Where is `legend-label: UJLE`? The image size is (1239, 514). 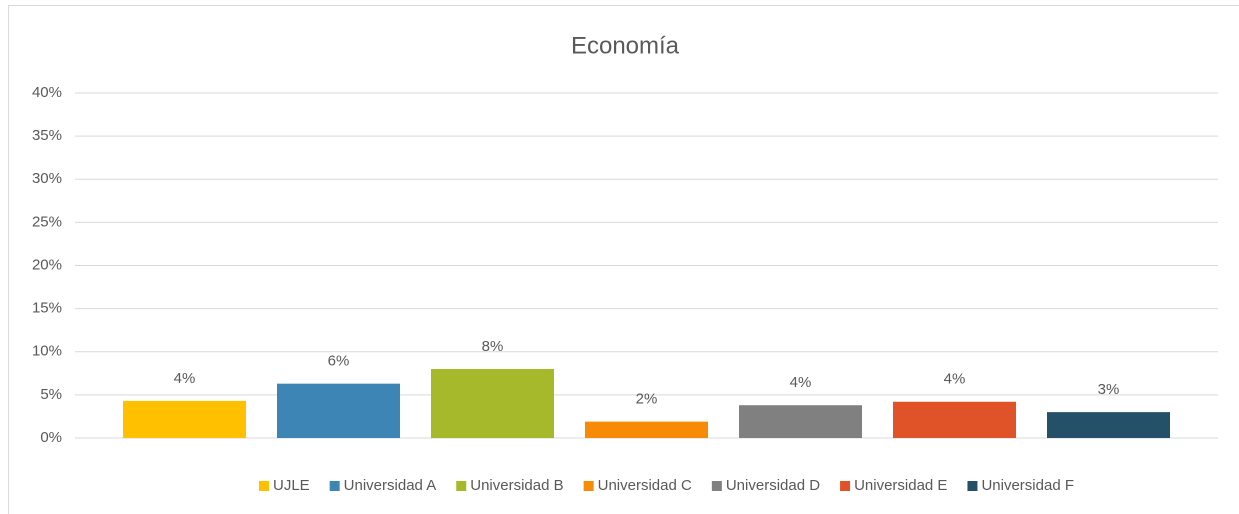
legend-label: UJLE is located at coordinates (291, 485).